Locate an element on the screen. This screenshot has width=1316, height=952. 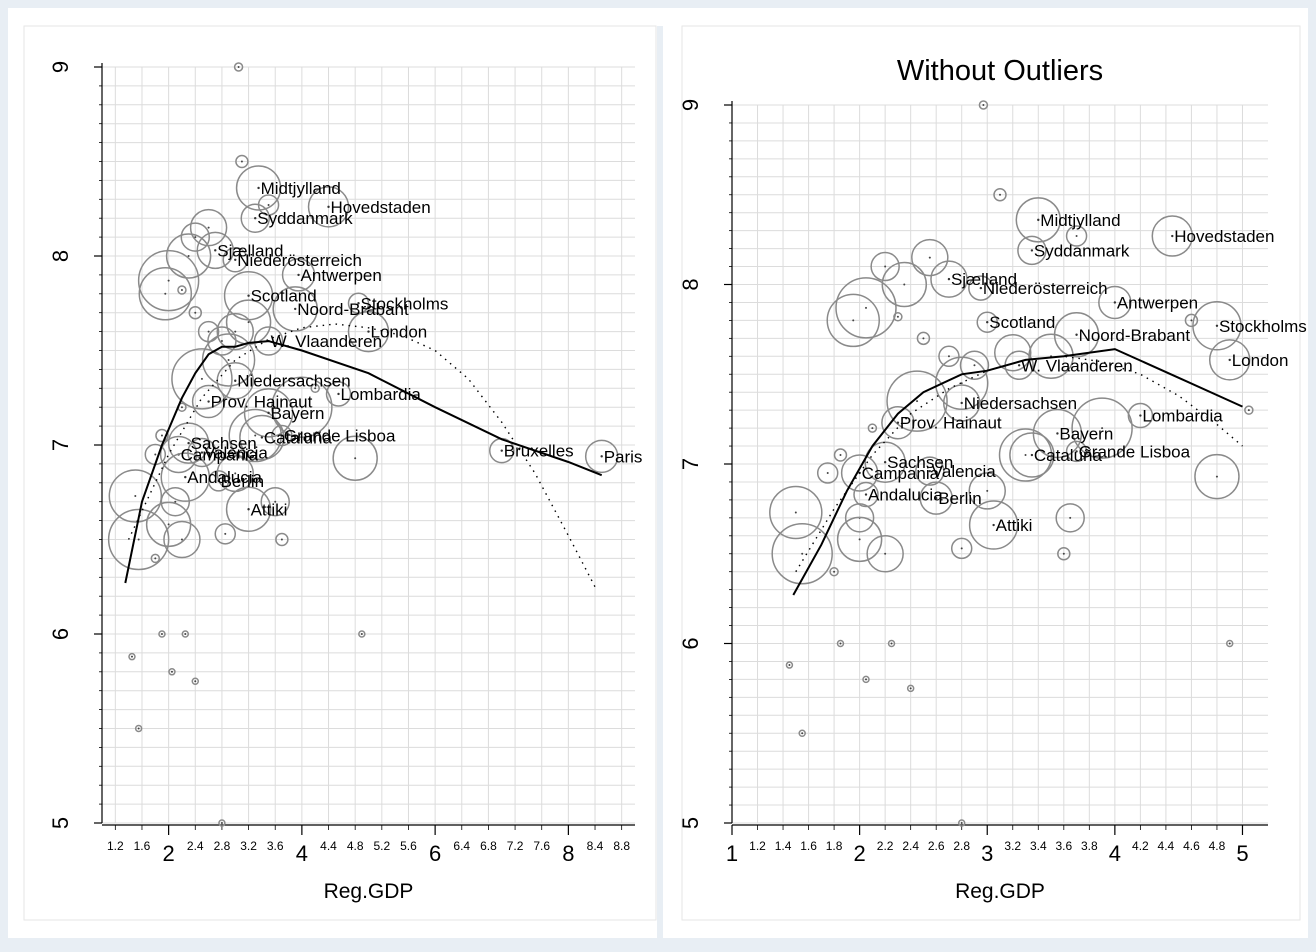
point-label: Midtjylland is located at coordinates (301, 188).